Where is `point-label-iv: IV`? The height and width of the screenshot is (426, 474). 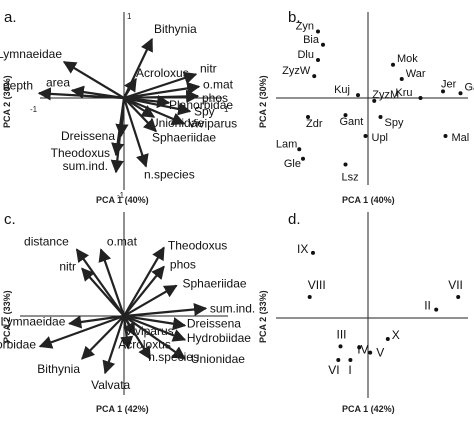
point-label-iv: IV is located at coordinates (362, 349).